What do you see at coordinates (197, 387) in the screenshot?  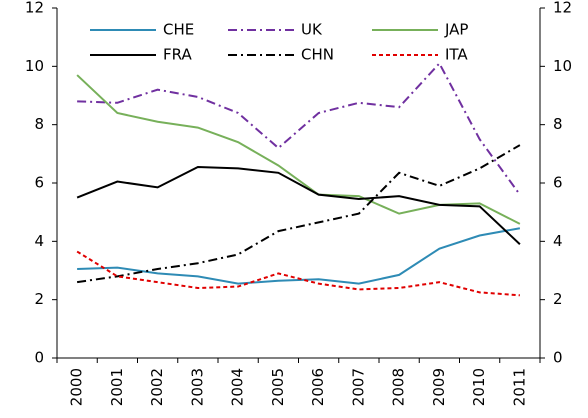 I see `x-tick-label: 2003` at bounding box center [197, 387].